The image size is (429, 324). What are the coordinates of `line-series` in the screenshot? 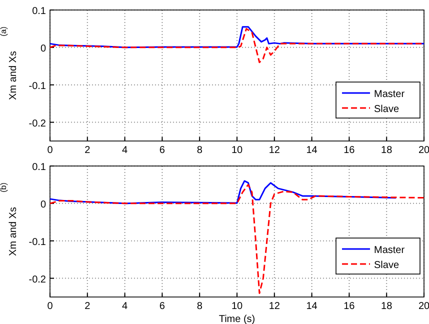 It's located at (223, 192).